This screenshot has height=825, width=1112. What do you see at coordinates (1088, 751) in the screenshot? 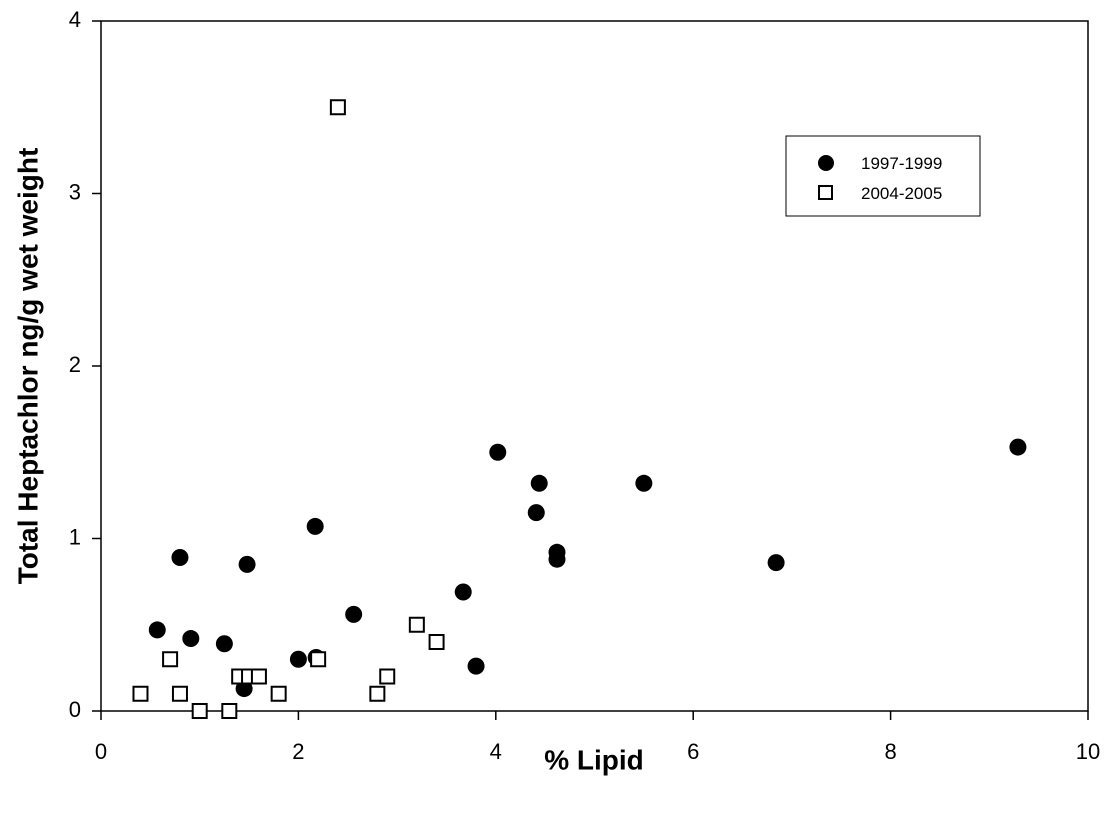
I see `x-tick-label: 10` at bounding box center [1088, 751].